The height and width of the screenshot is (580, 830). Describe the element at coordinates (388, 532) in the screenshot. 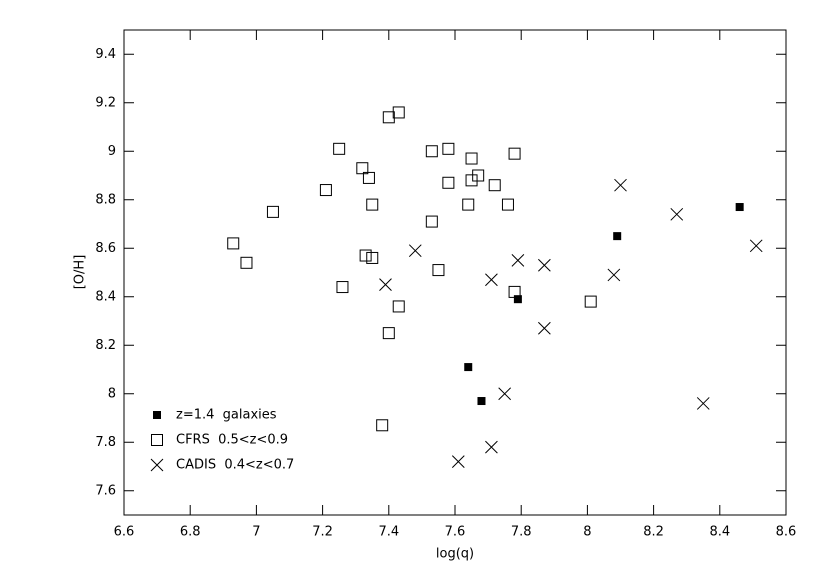

I see `x-tick-label: 7.4` at that location.